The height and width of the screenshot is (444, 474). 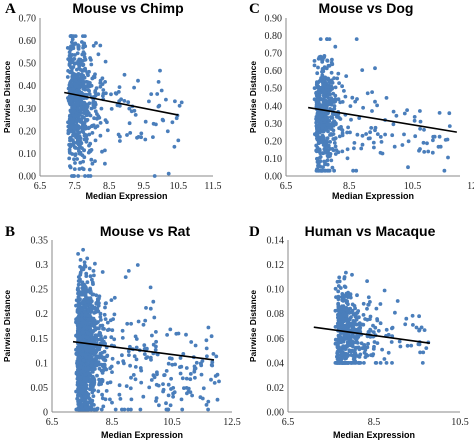 What do you see at coordinates (7, 97) in the screenshot?
I see `y-axis-label: Pairwise Distance` at bounding box center [7, 97].